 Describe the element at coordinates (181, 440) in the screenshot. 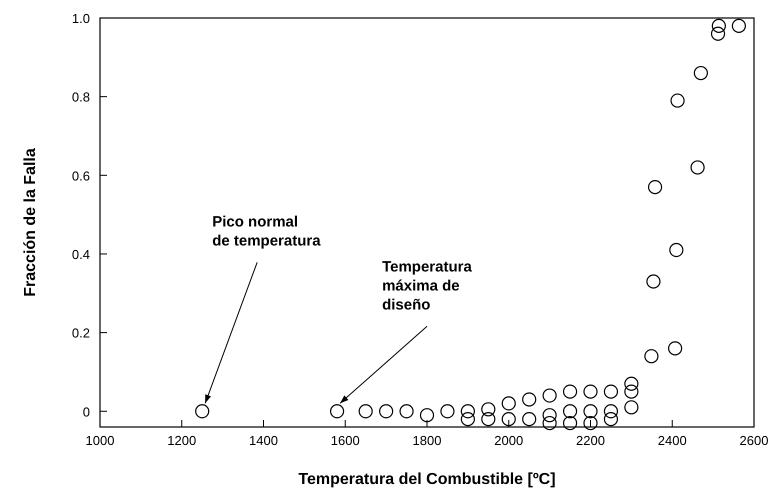

I see `x-tick-label: 1200` at that location.